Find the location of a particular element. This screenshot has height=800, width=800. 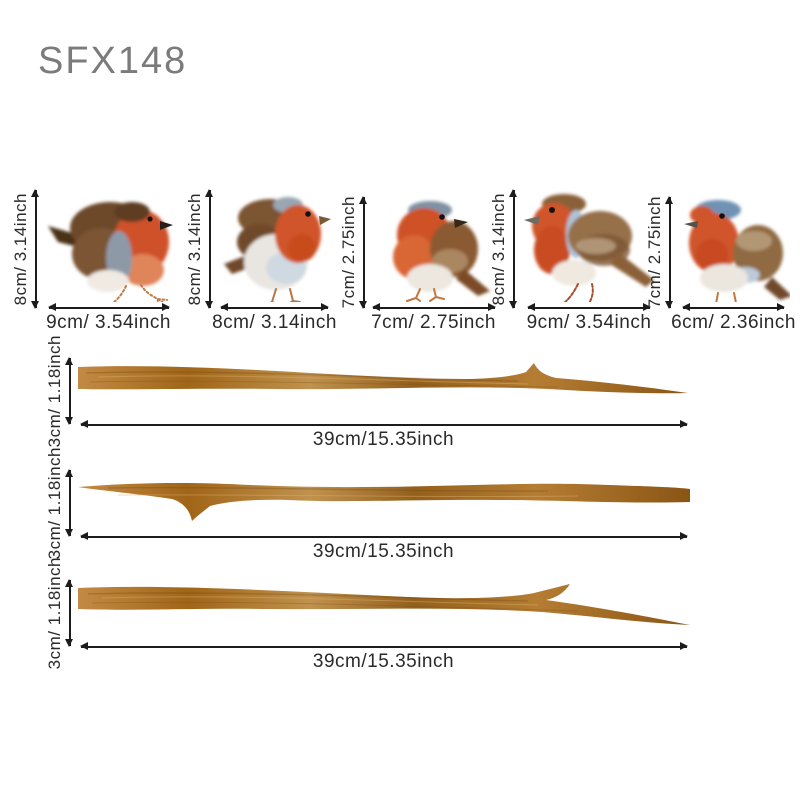

bird-figure-2: 8cm/ 3.14inch is located at coordinates (260, 261).